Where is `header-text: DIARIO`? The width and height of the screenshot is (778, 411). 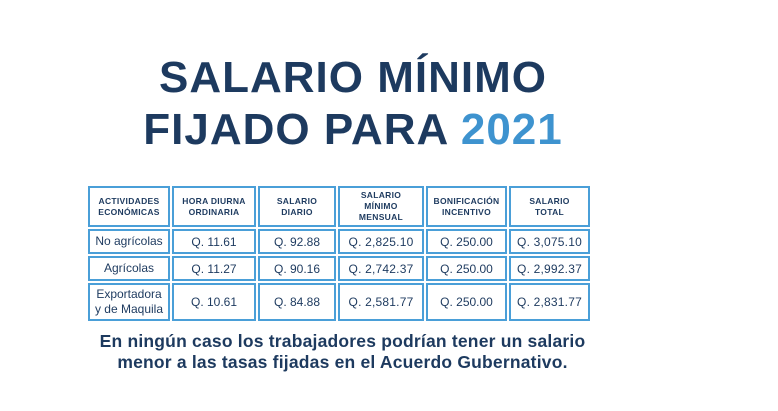
header-text: DIARIO is located at coordinates (297, 211).